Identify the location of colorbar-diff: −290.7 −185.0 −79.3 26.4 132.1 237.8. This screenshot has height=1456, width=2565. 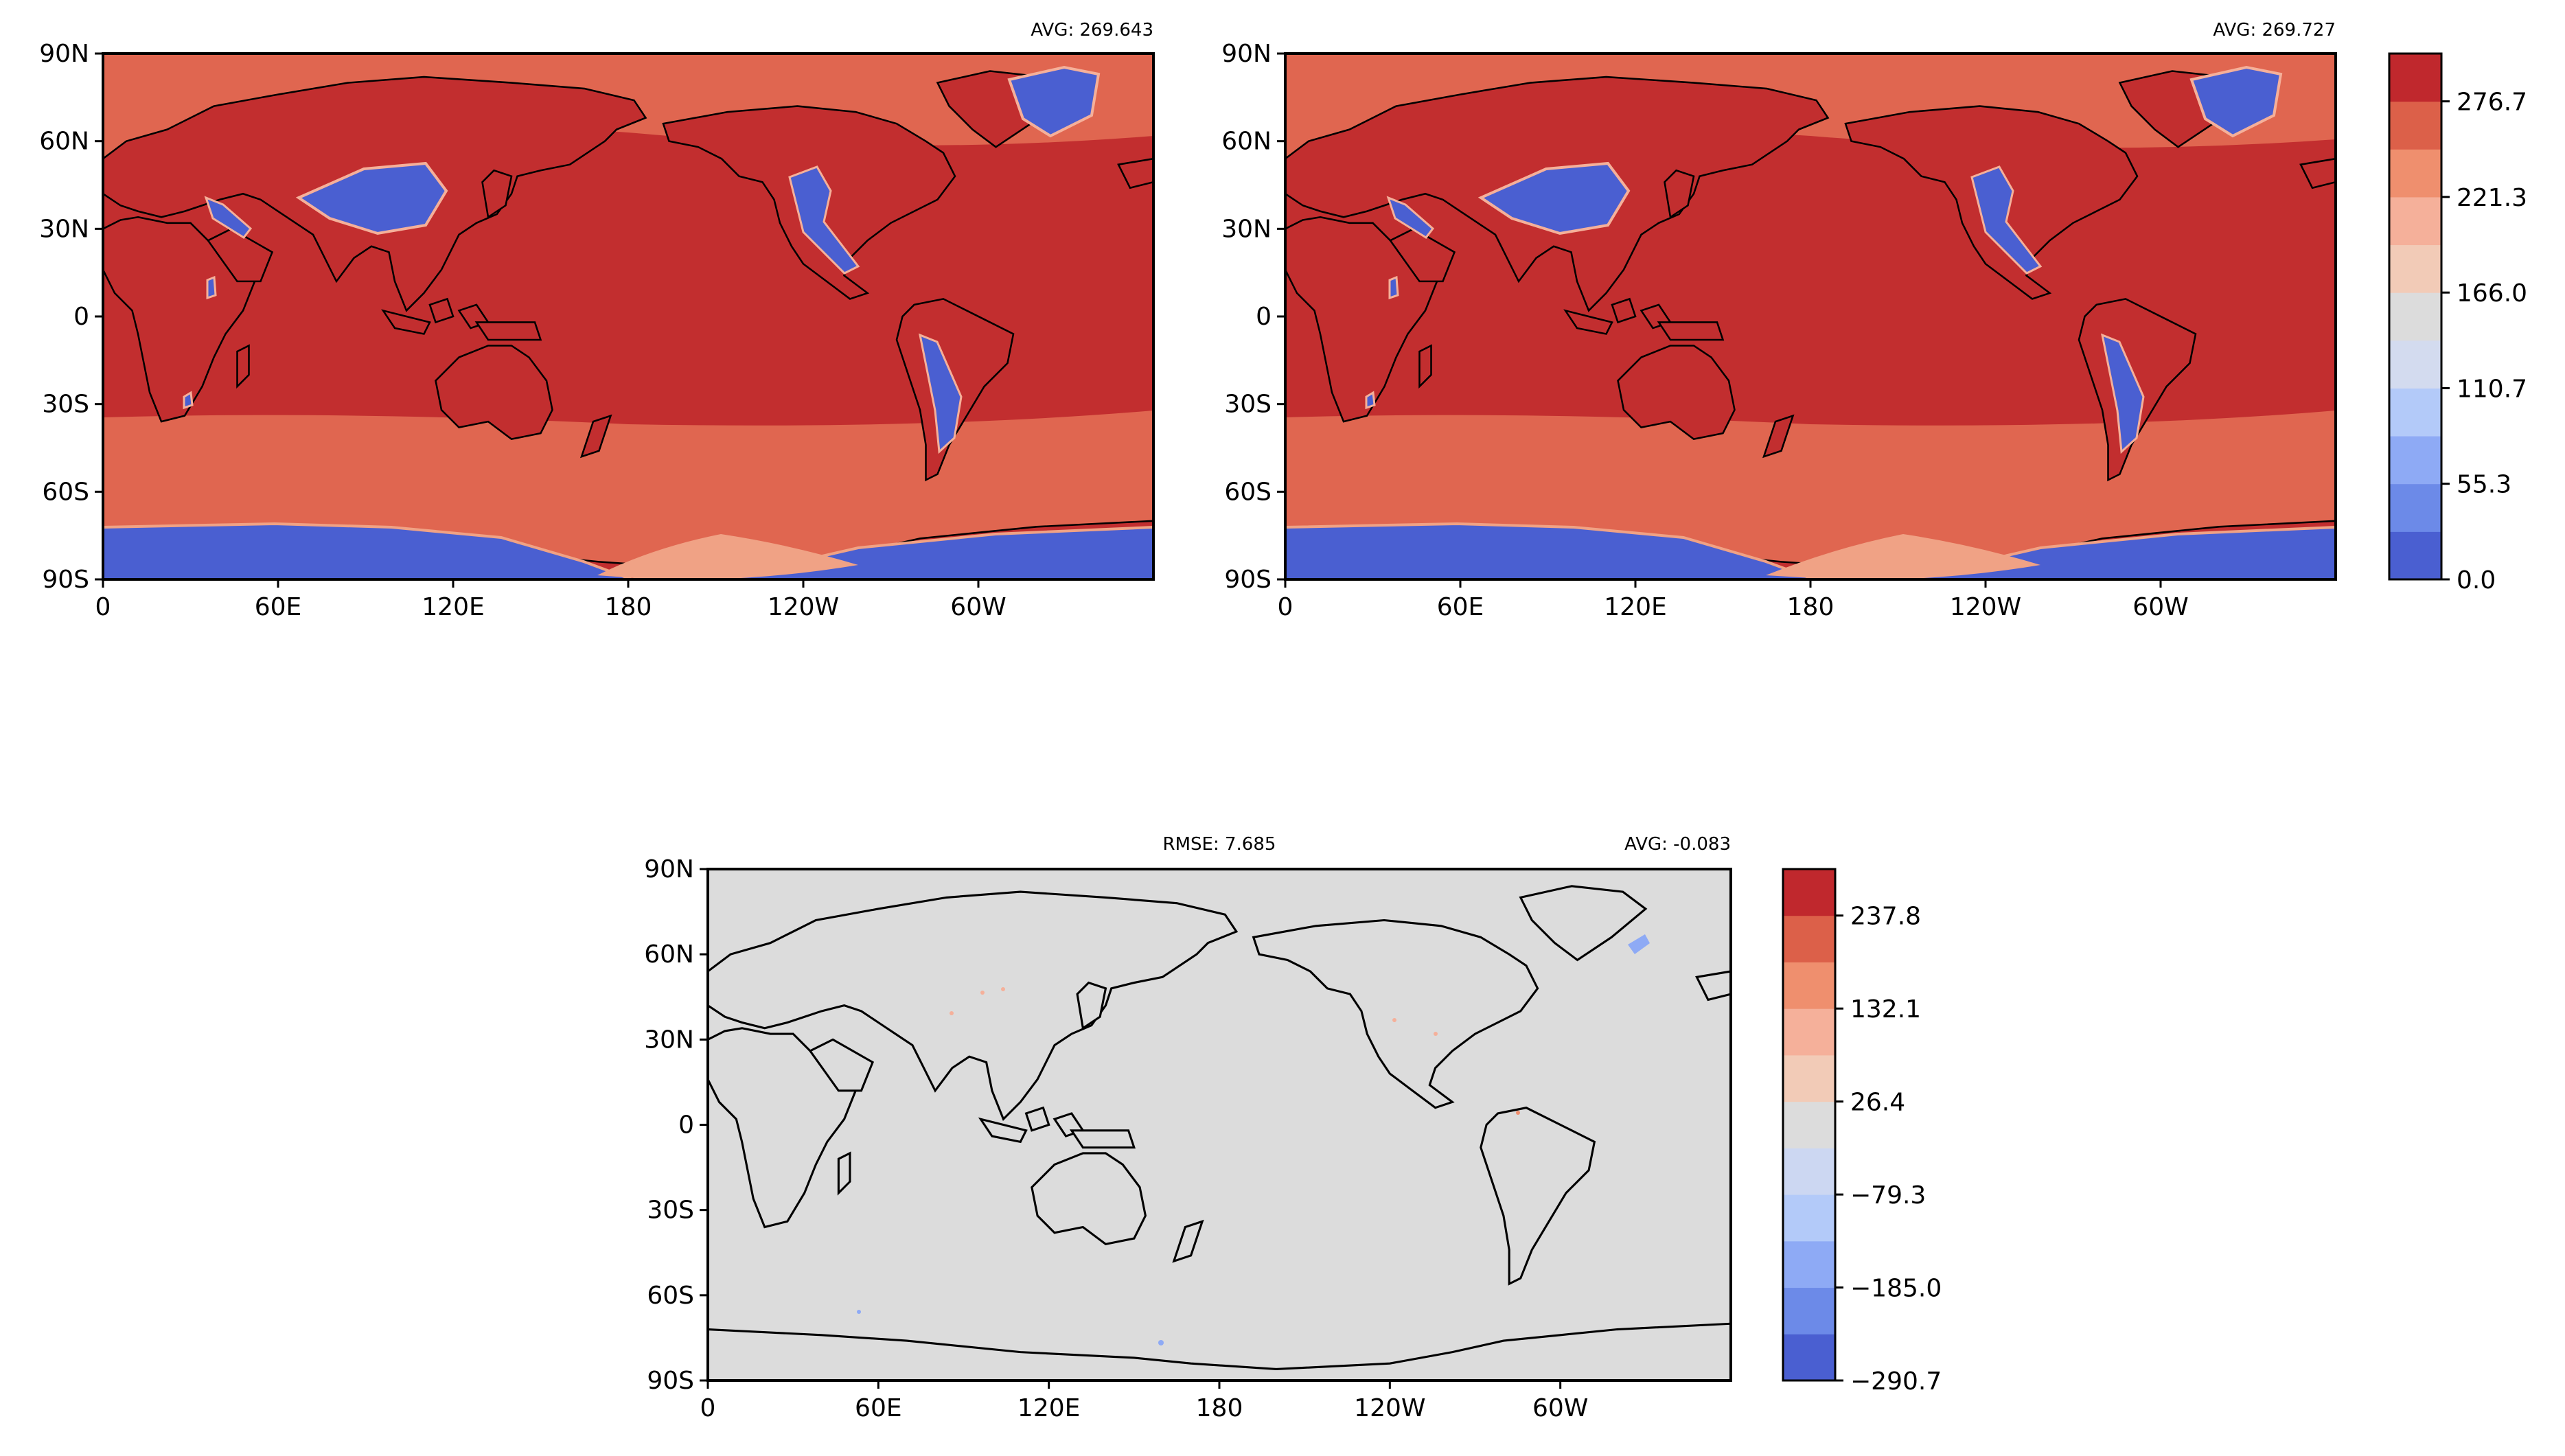
(1862, 1132).